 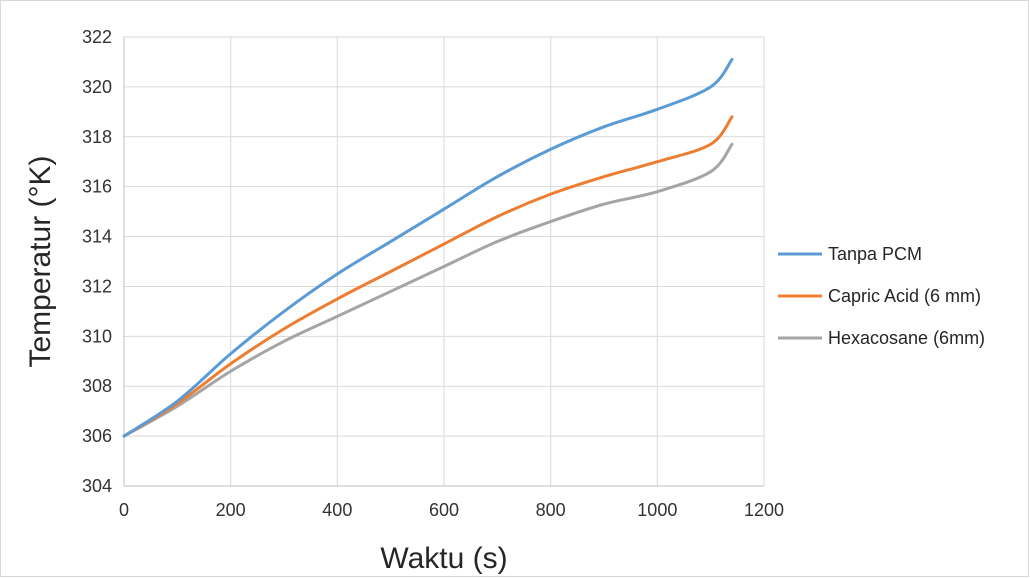 What do you see at coordinates (906, 338) in the screenshot?
I see `legend-label: Hexacosane (6mm)` at bounding box center [906, 338].